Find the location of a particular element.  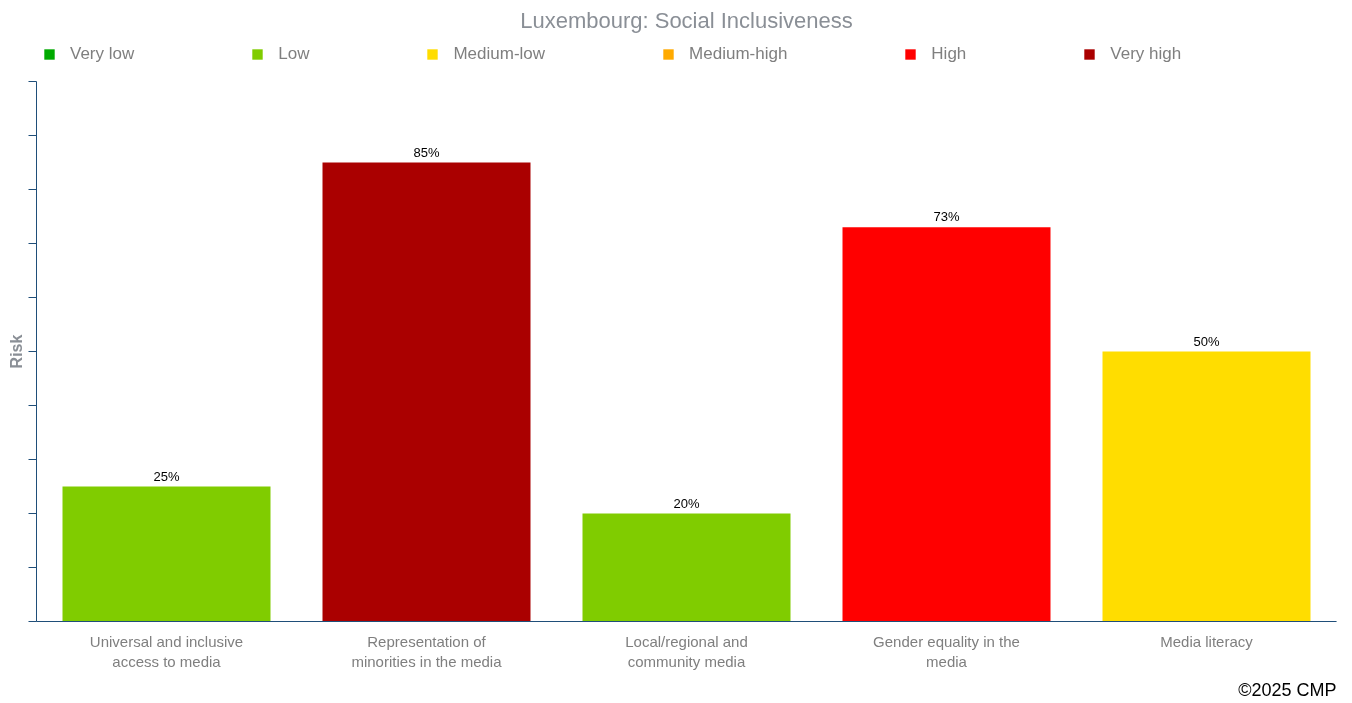

data-label: 85% is located at coordinates (426, 152).